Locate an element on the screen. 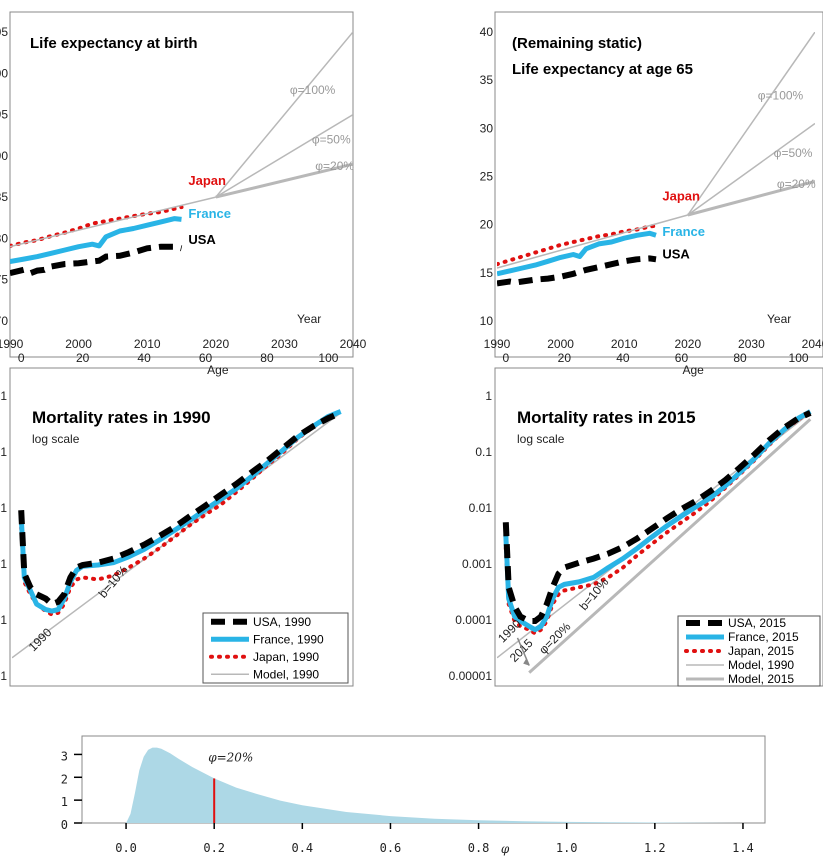 This screenshot has height=864, width=823. p1-ytick: 100 is located at coordinates (4, 73).